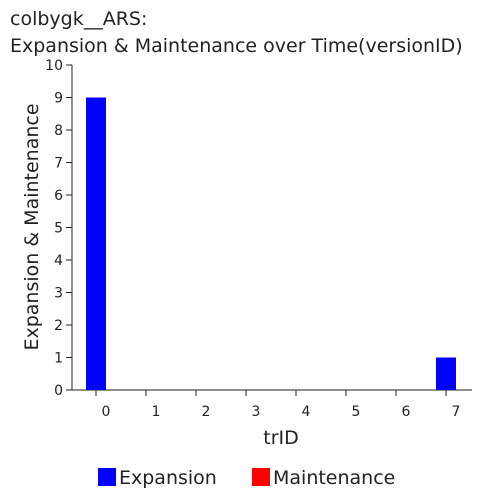 The height and width of the screenshot is (504, 500). Describe the element at coordinates (58, 391) in the screenshot. I see `y-tick-label: 0` at that location.